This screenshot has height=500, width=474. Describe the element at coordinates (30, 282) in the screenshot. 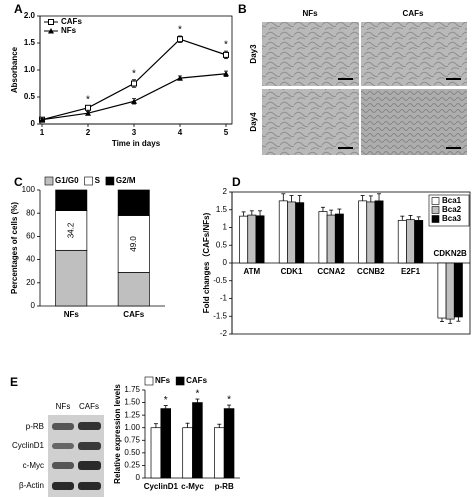

I see `y-tick-label: 20` at that location.